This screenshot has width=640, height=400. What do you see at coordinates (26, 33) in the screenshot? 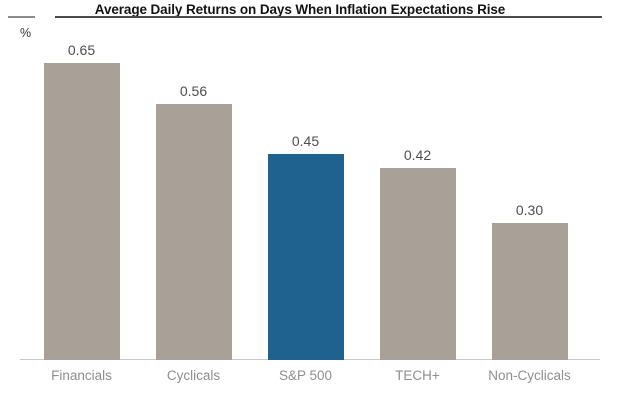
I see `y-axis-unit-label: %` at bounding box center [26, 33].